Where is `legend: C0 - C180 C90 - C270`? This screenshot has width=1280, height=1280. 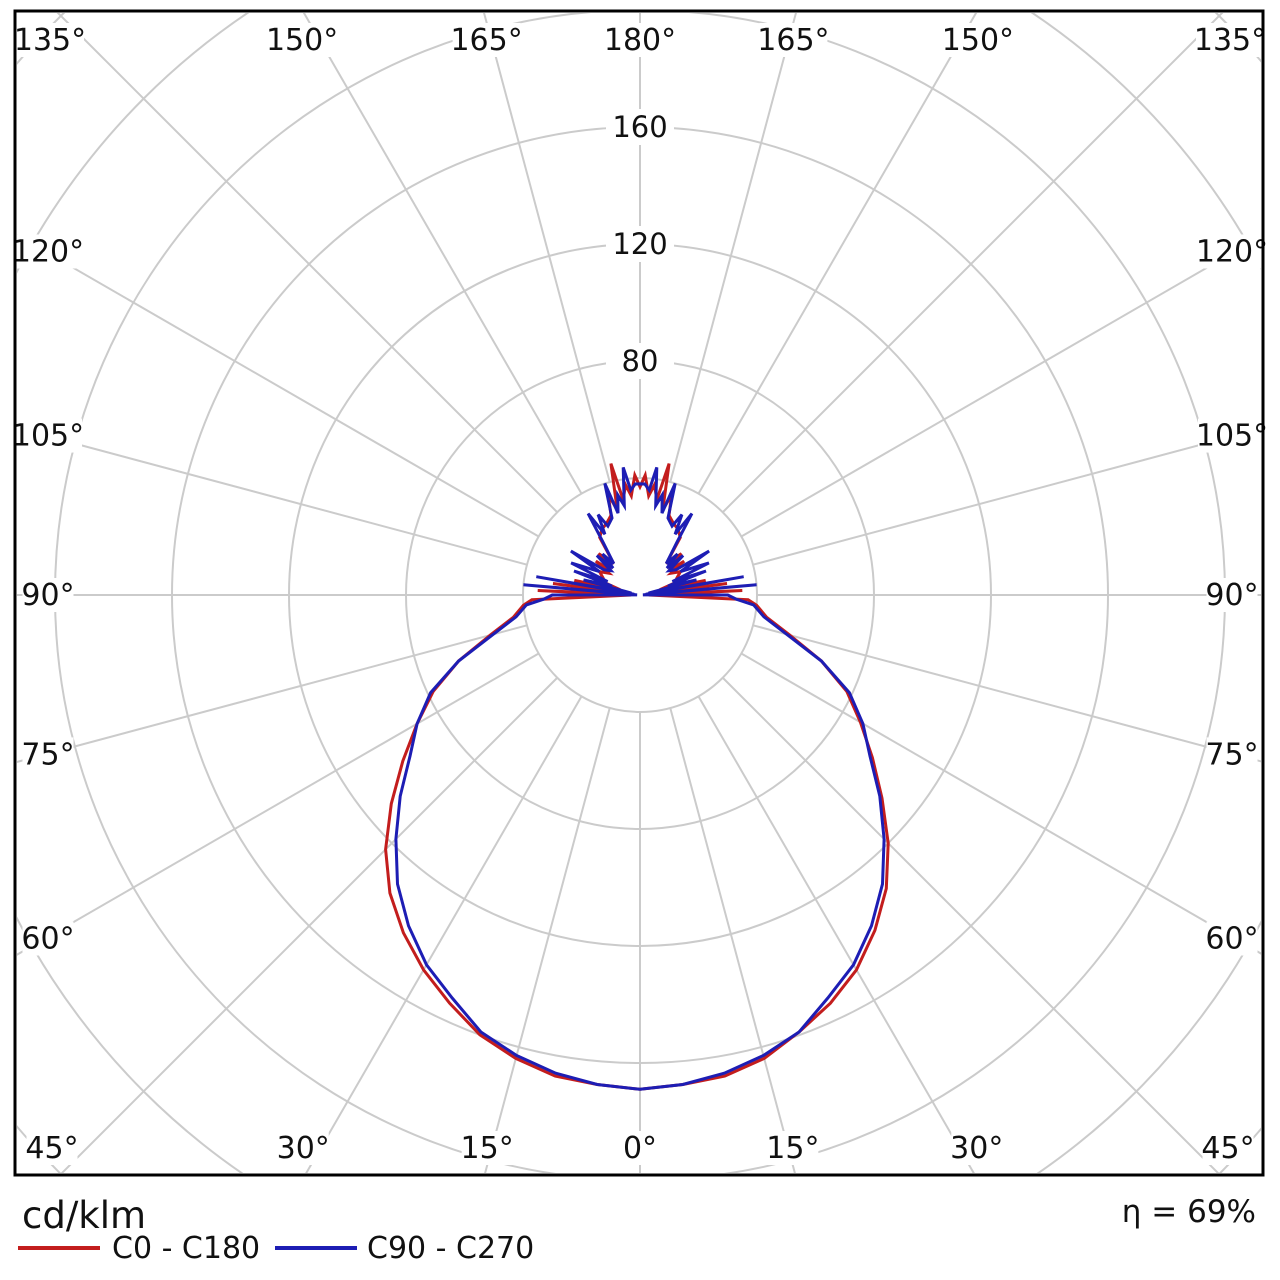 legend: C0 - C180 C90 - C270 is located at coordinates (276, 1248).